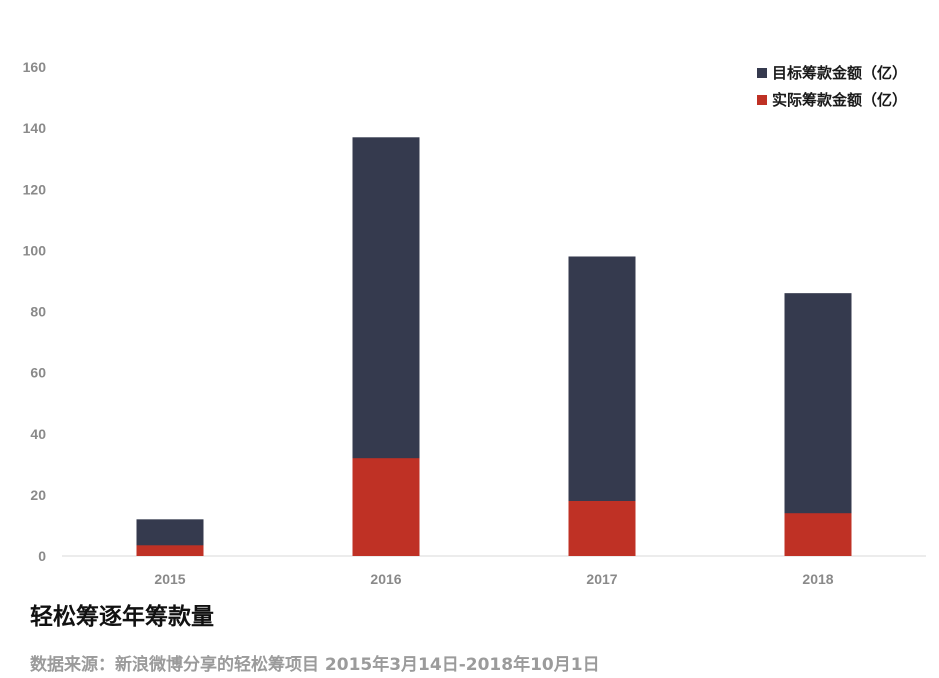 This screenshot has height=678, width=939. Describe the element at coordinates (42, 556) in the screenshot. I see `y-tick-label: 0` at that location.